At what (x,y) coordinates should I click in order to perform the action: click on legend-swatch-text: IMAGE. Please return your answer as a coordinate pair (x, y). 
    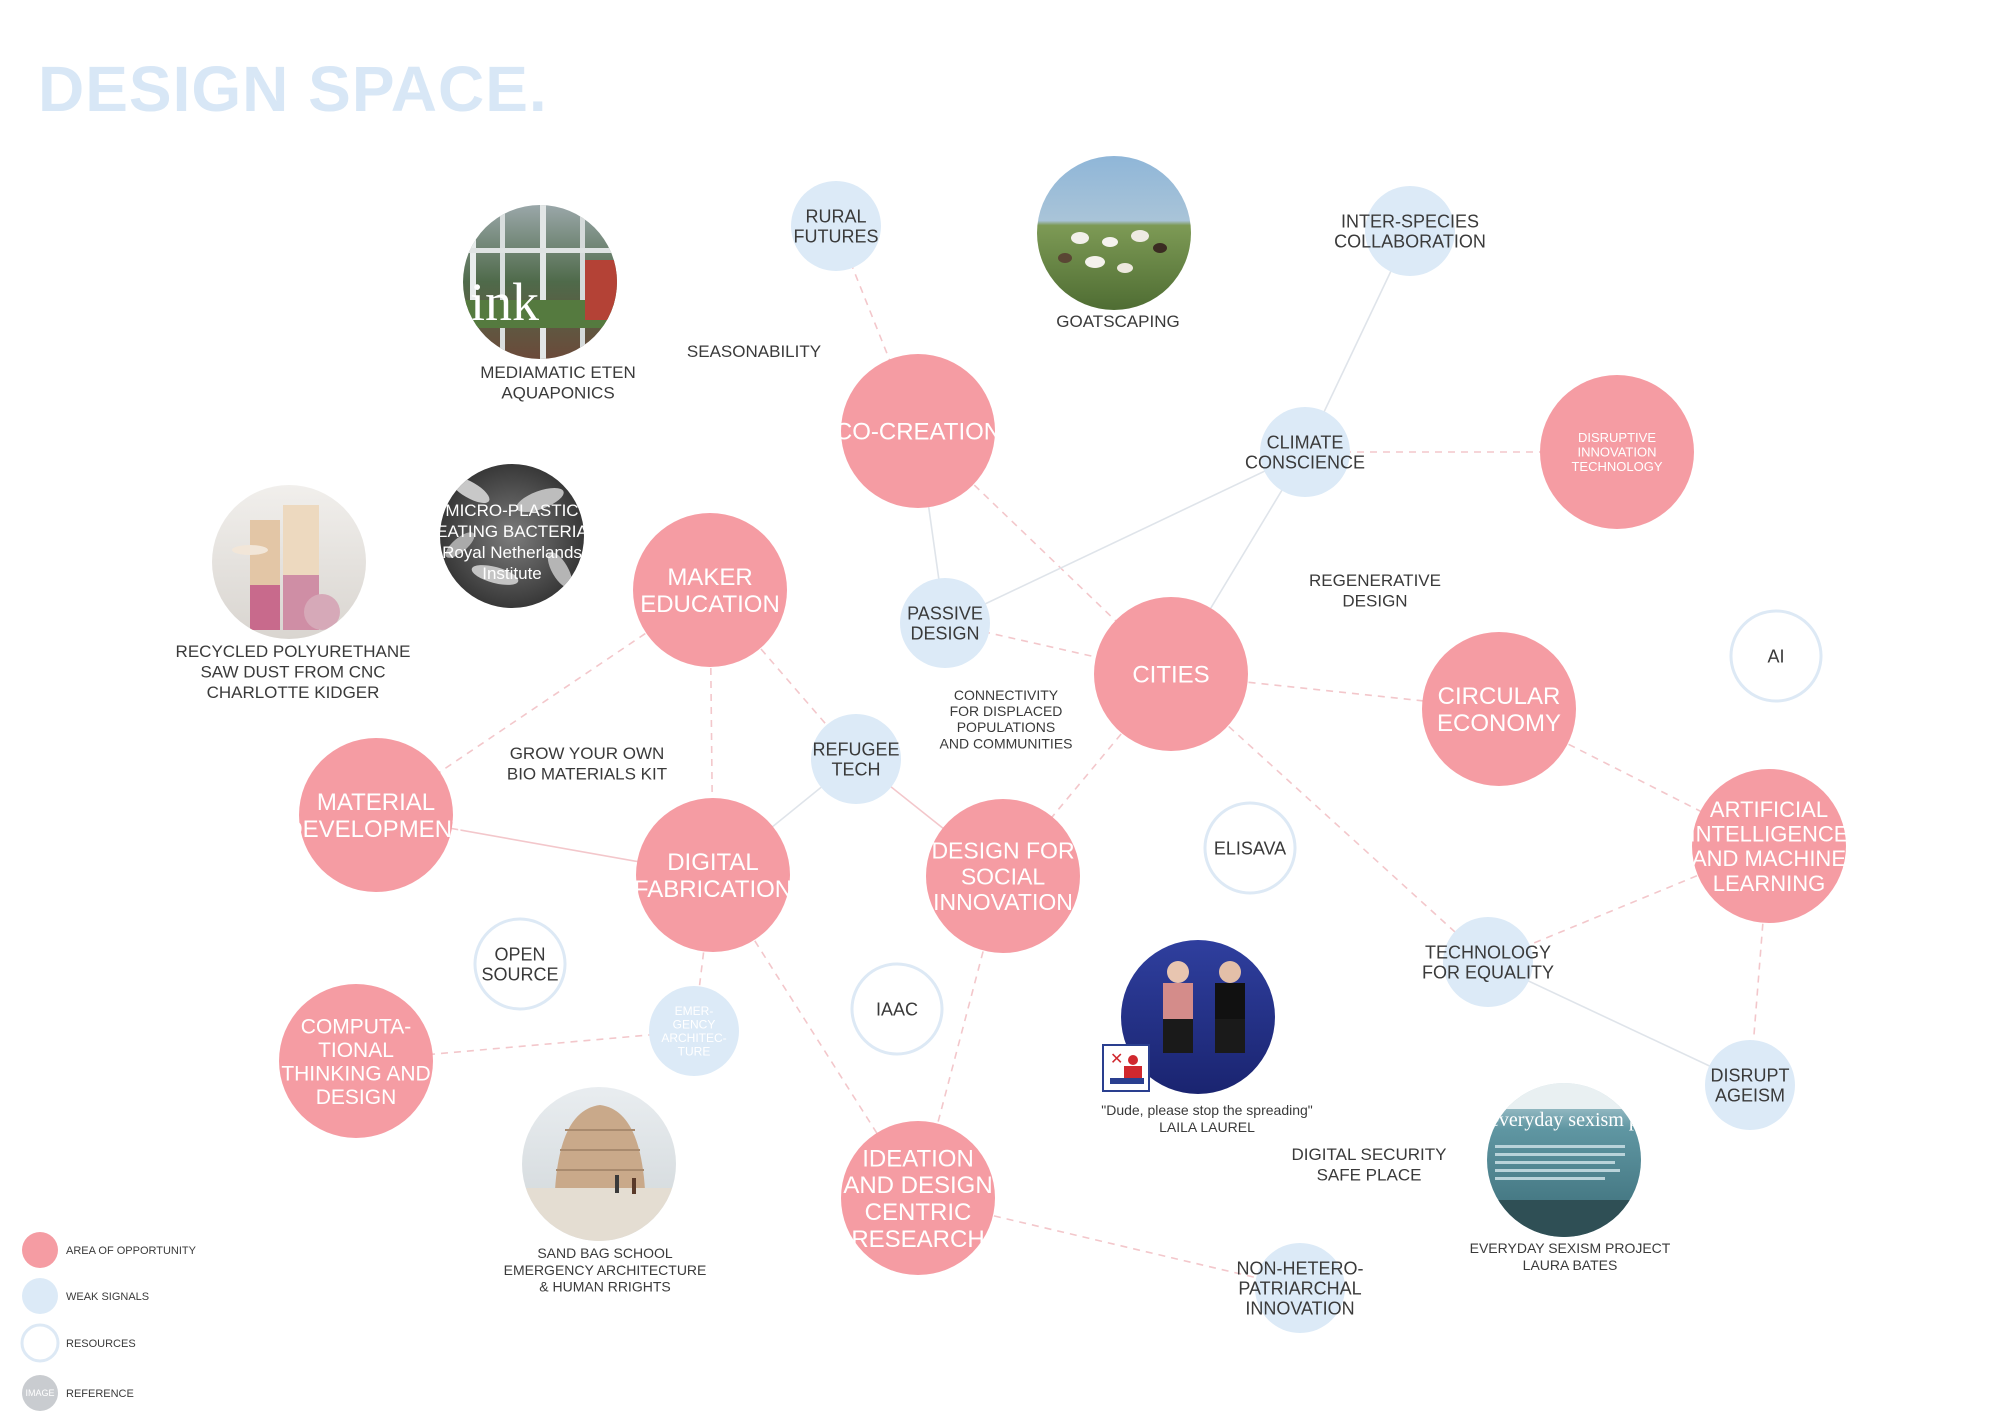
    Looking at the image, I should click on (39, 1393).